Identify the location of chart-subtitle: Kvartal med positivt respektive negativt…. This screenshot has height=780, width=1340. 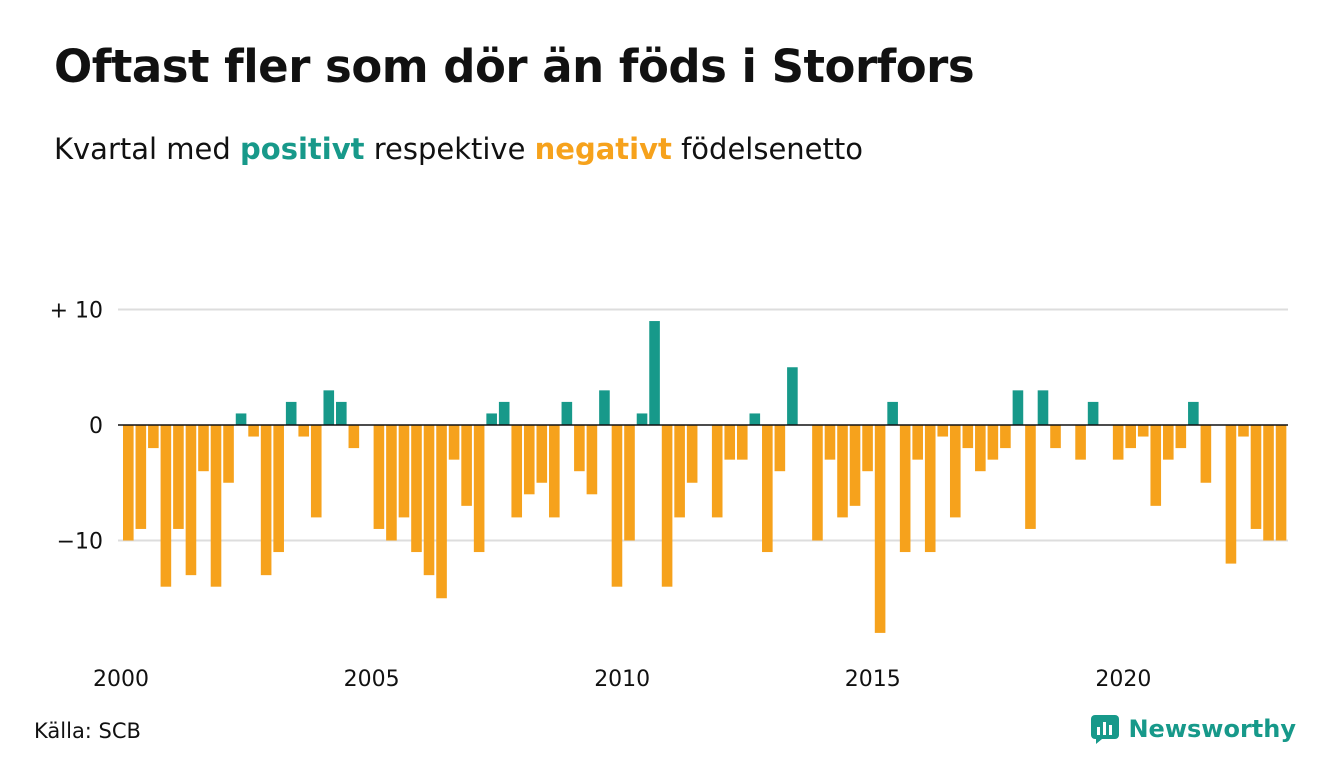
(458, 149).